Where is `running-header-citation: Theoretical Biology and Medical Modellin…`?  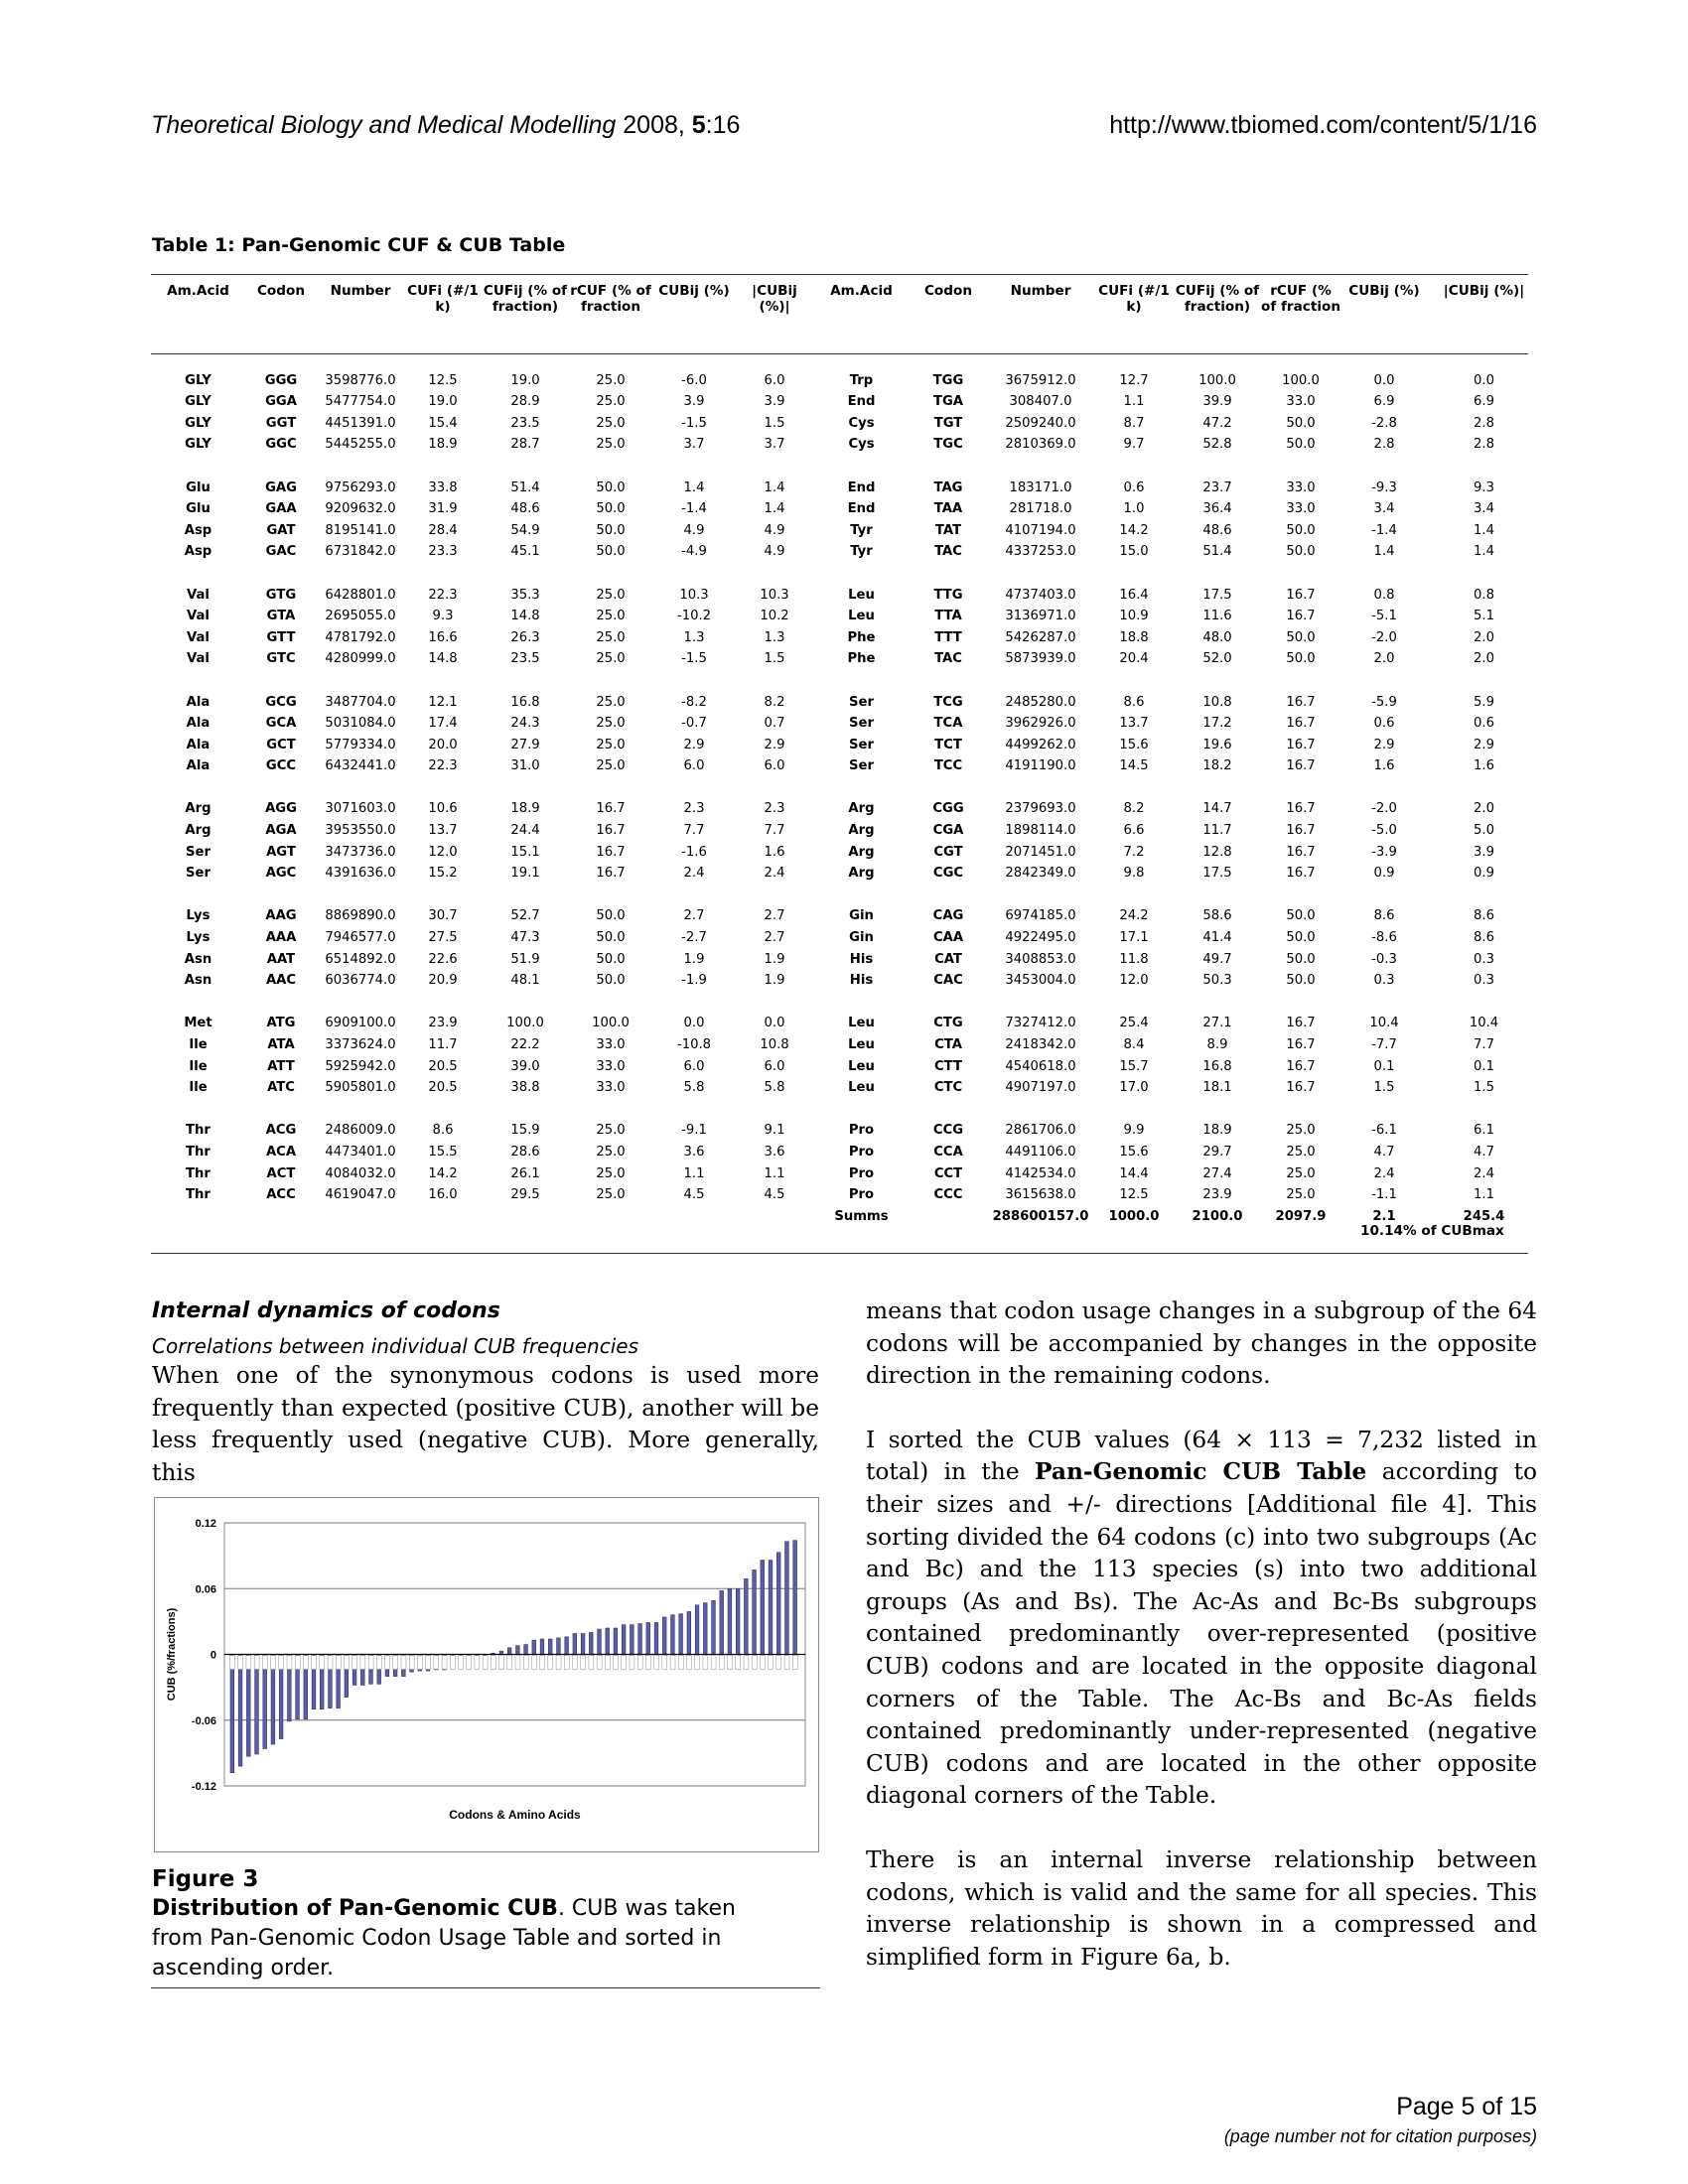 running-header-citation: Theoretical Biology and Medical Modellin… is located at coordinates (445, 125).